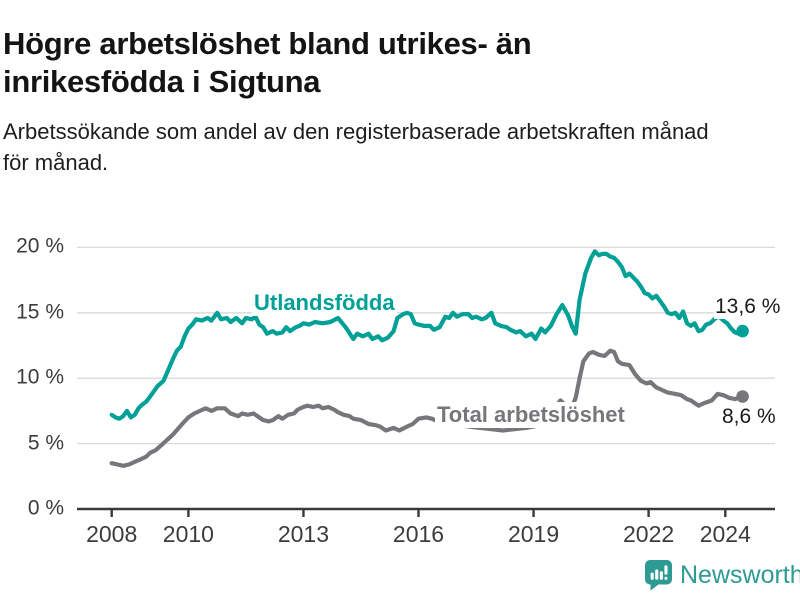  I want to click on chart-subtitle-line-2: för månad., so click(56, 162).